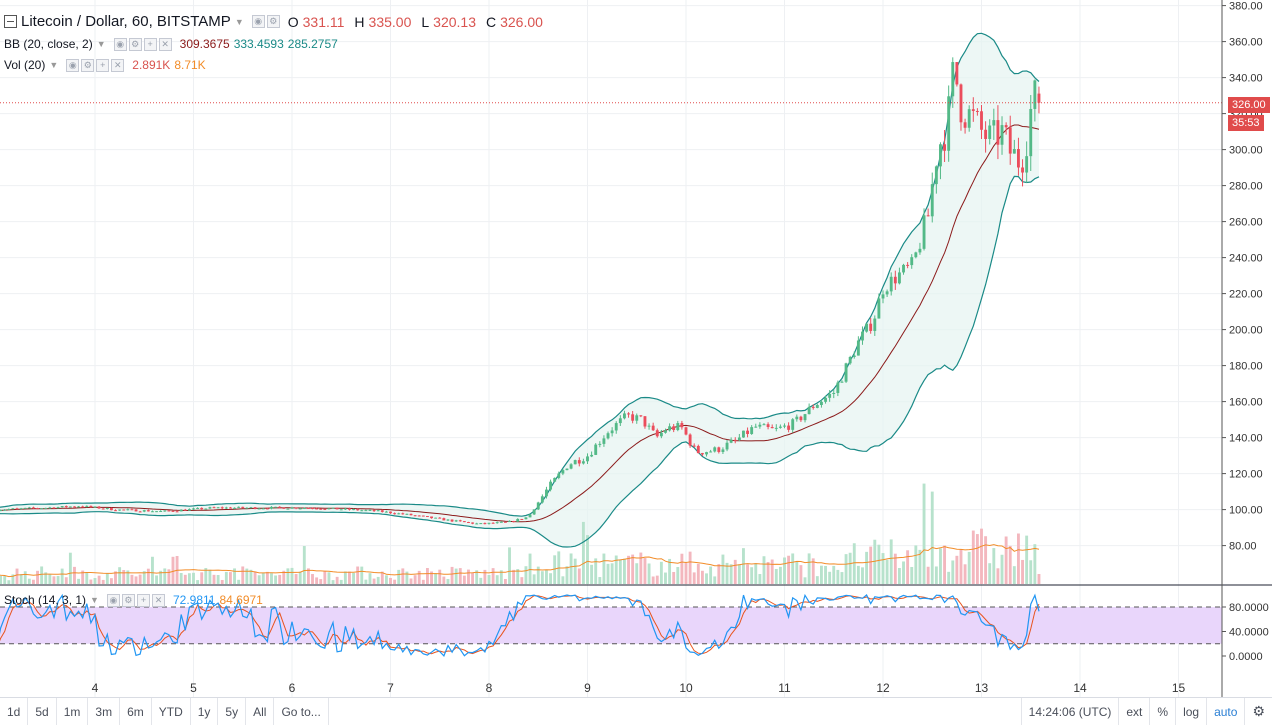  Describe the element at coordinates (1190, 711) in the screenshot. I see `log-toggle: log` at that location.